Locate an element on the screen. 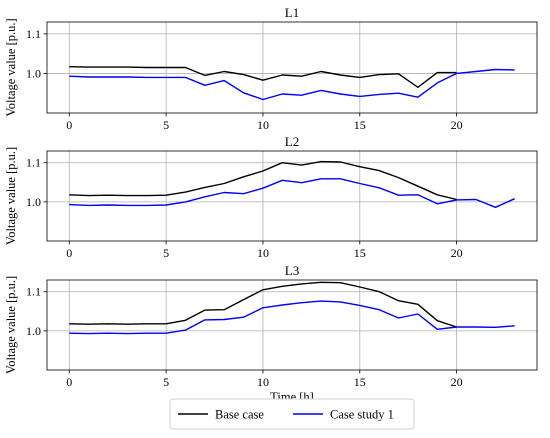  legend-box is located at coordinates (292, 414).